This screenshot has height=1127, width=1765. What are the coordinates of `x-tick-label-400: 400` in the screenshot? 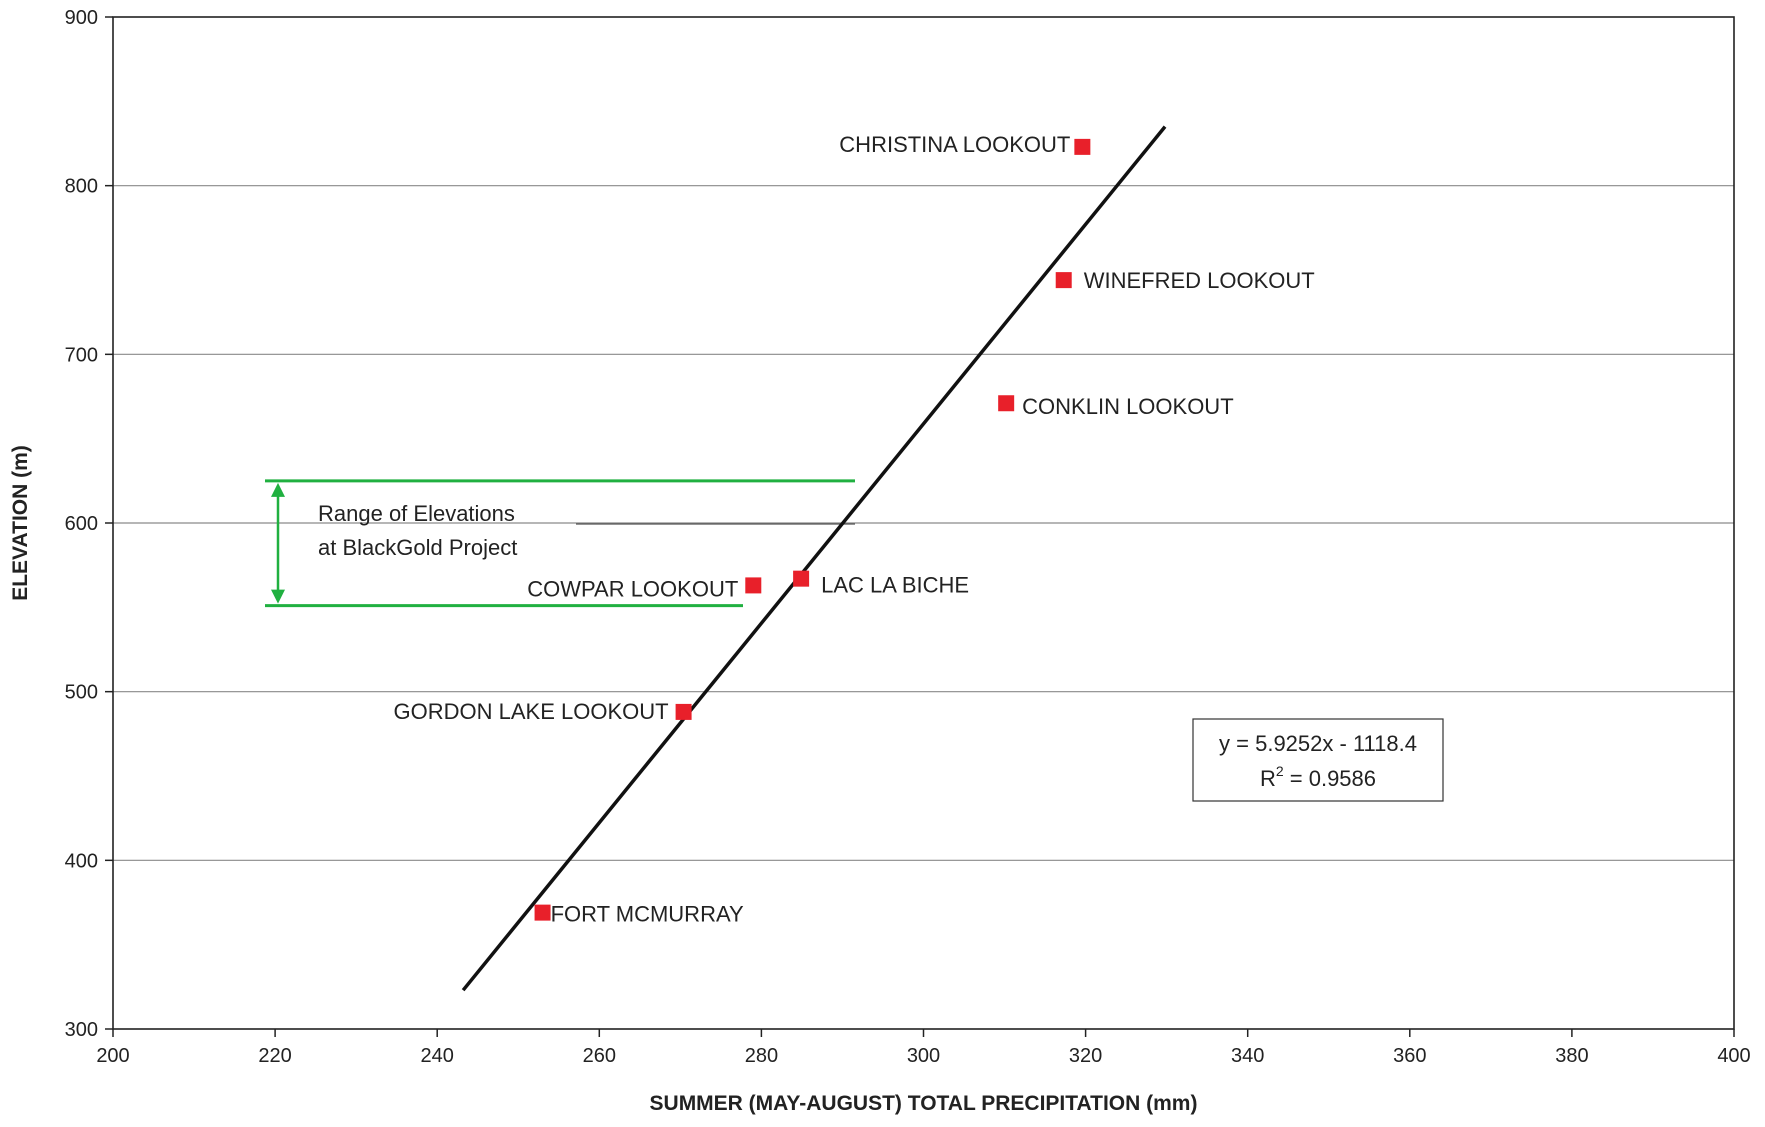 It's located at (1733, 1056).